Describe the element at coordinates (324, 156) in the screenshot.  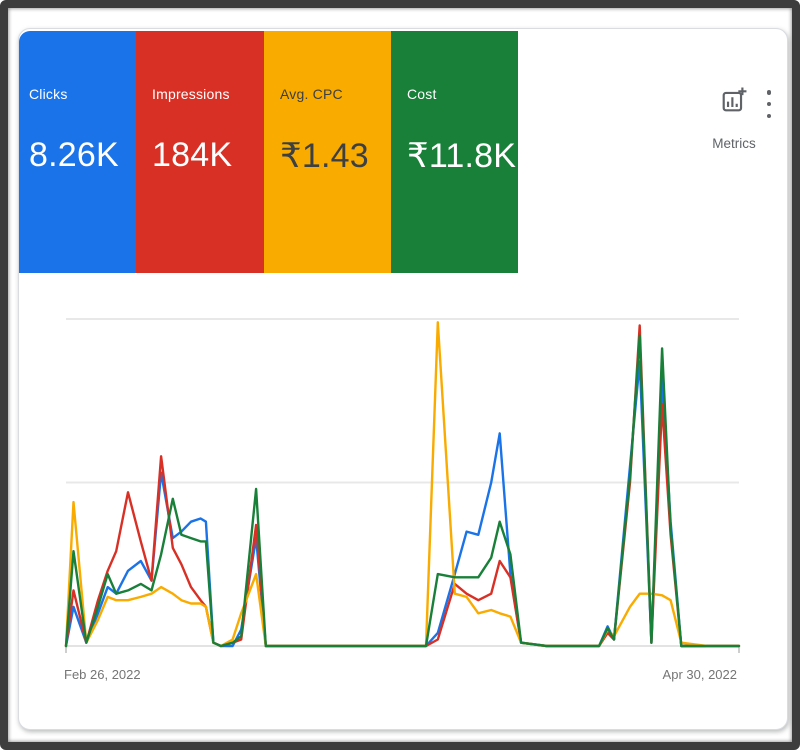
I see `metric-value: ₹1.43` at that location.